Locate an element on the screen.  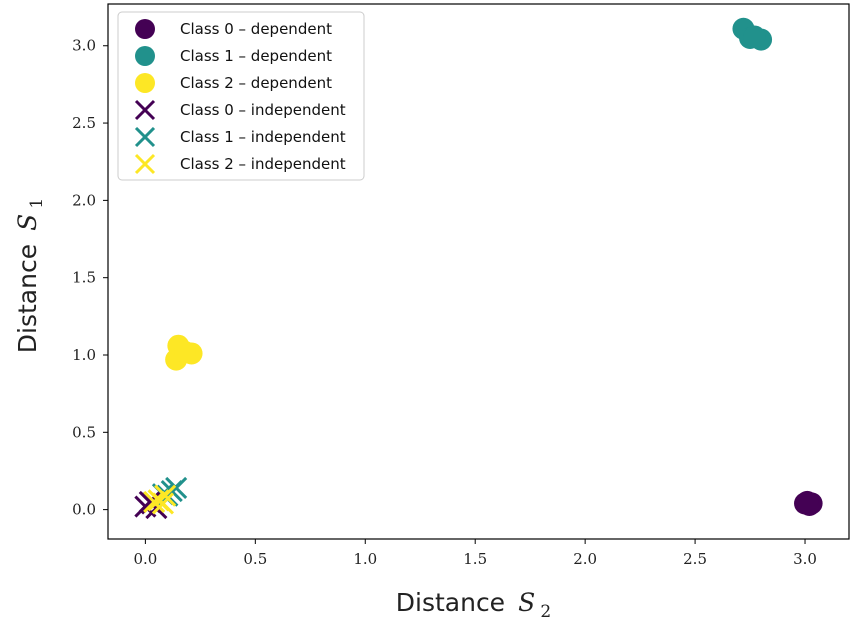
legend-entry: Class 1 – dependent is located at coordinates (233, 56).